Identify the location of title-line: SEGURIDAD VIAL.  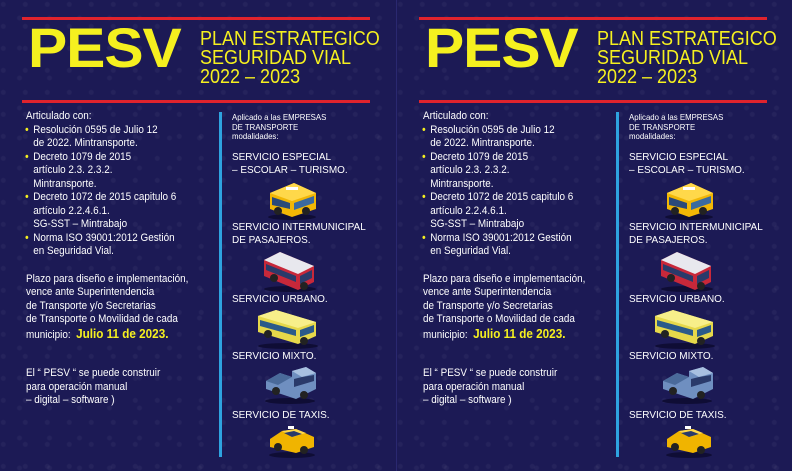
(276, 58).